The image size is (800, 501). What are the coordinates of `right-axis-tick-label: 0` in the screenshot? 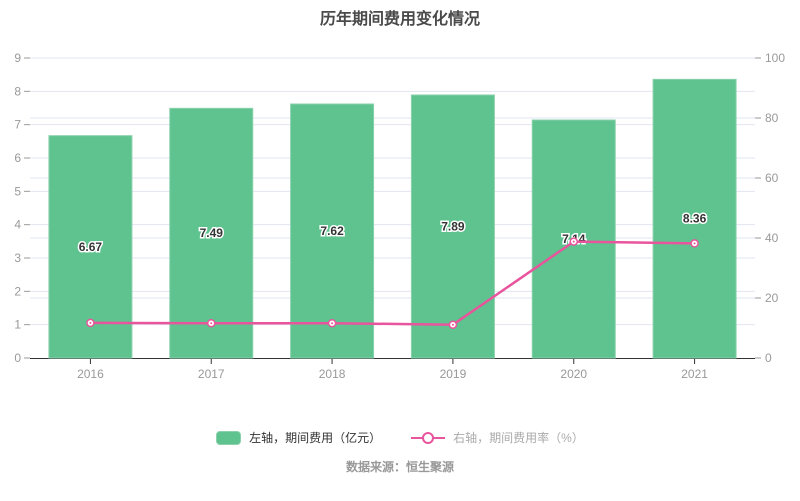 It's located at (768, 358).